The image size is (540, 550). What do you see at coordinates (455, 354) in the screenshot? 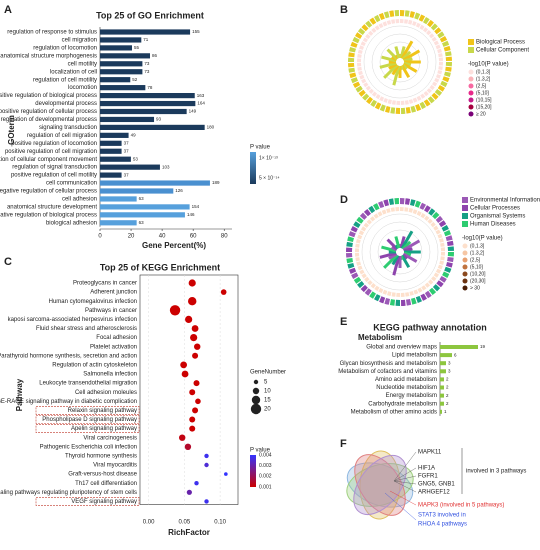
I see `value-label: 6` at bounding box center [455, 354].